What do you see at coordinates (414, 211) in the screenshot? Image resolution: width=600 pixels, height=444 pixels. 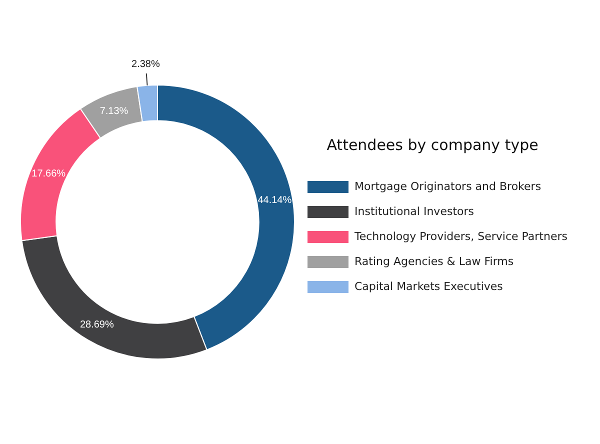 I see `legend-label: Institutional Investors` at bounding box center [414, 211].